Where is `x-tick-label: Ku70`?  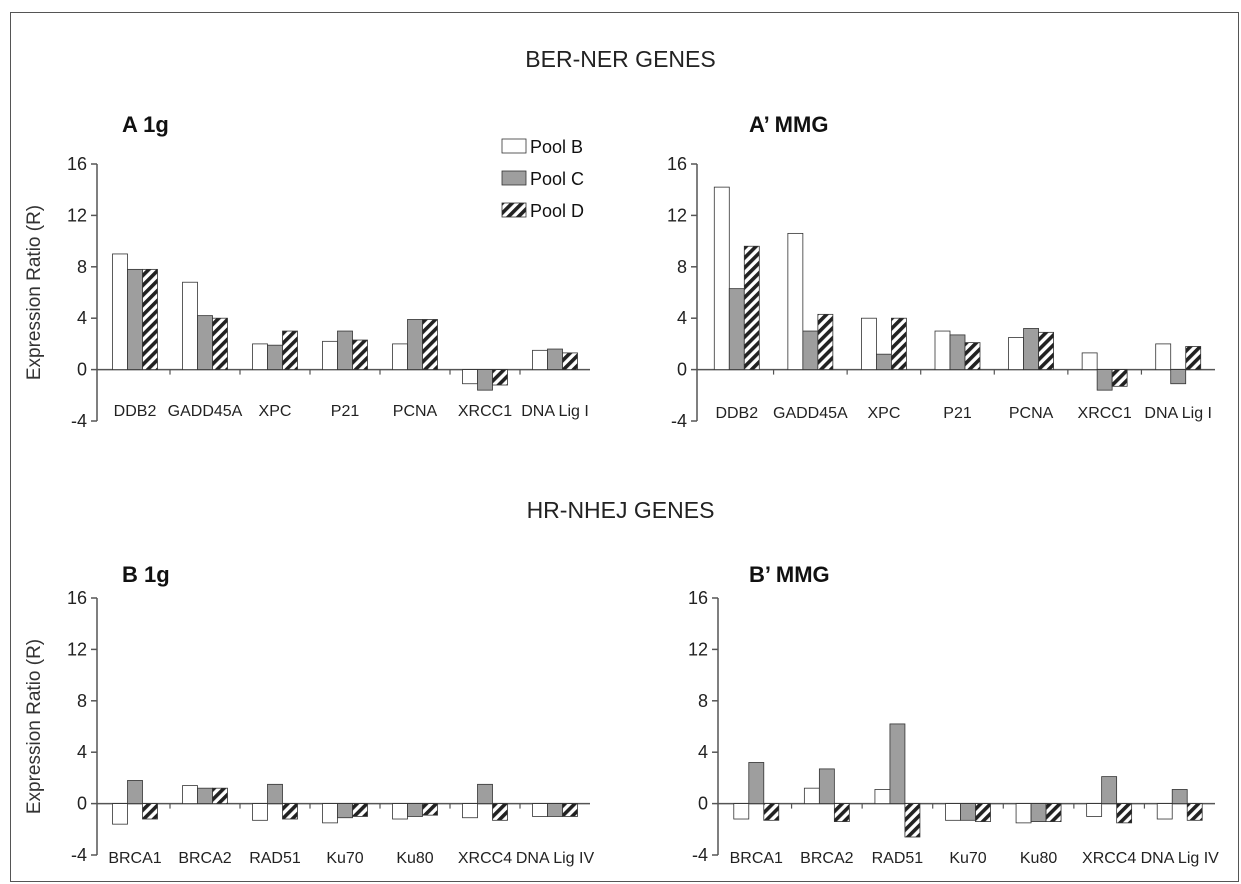 x-tick-label: Ku70 is located at coordinates (967, 858).